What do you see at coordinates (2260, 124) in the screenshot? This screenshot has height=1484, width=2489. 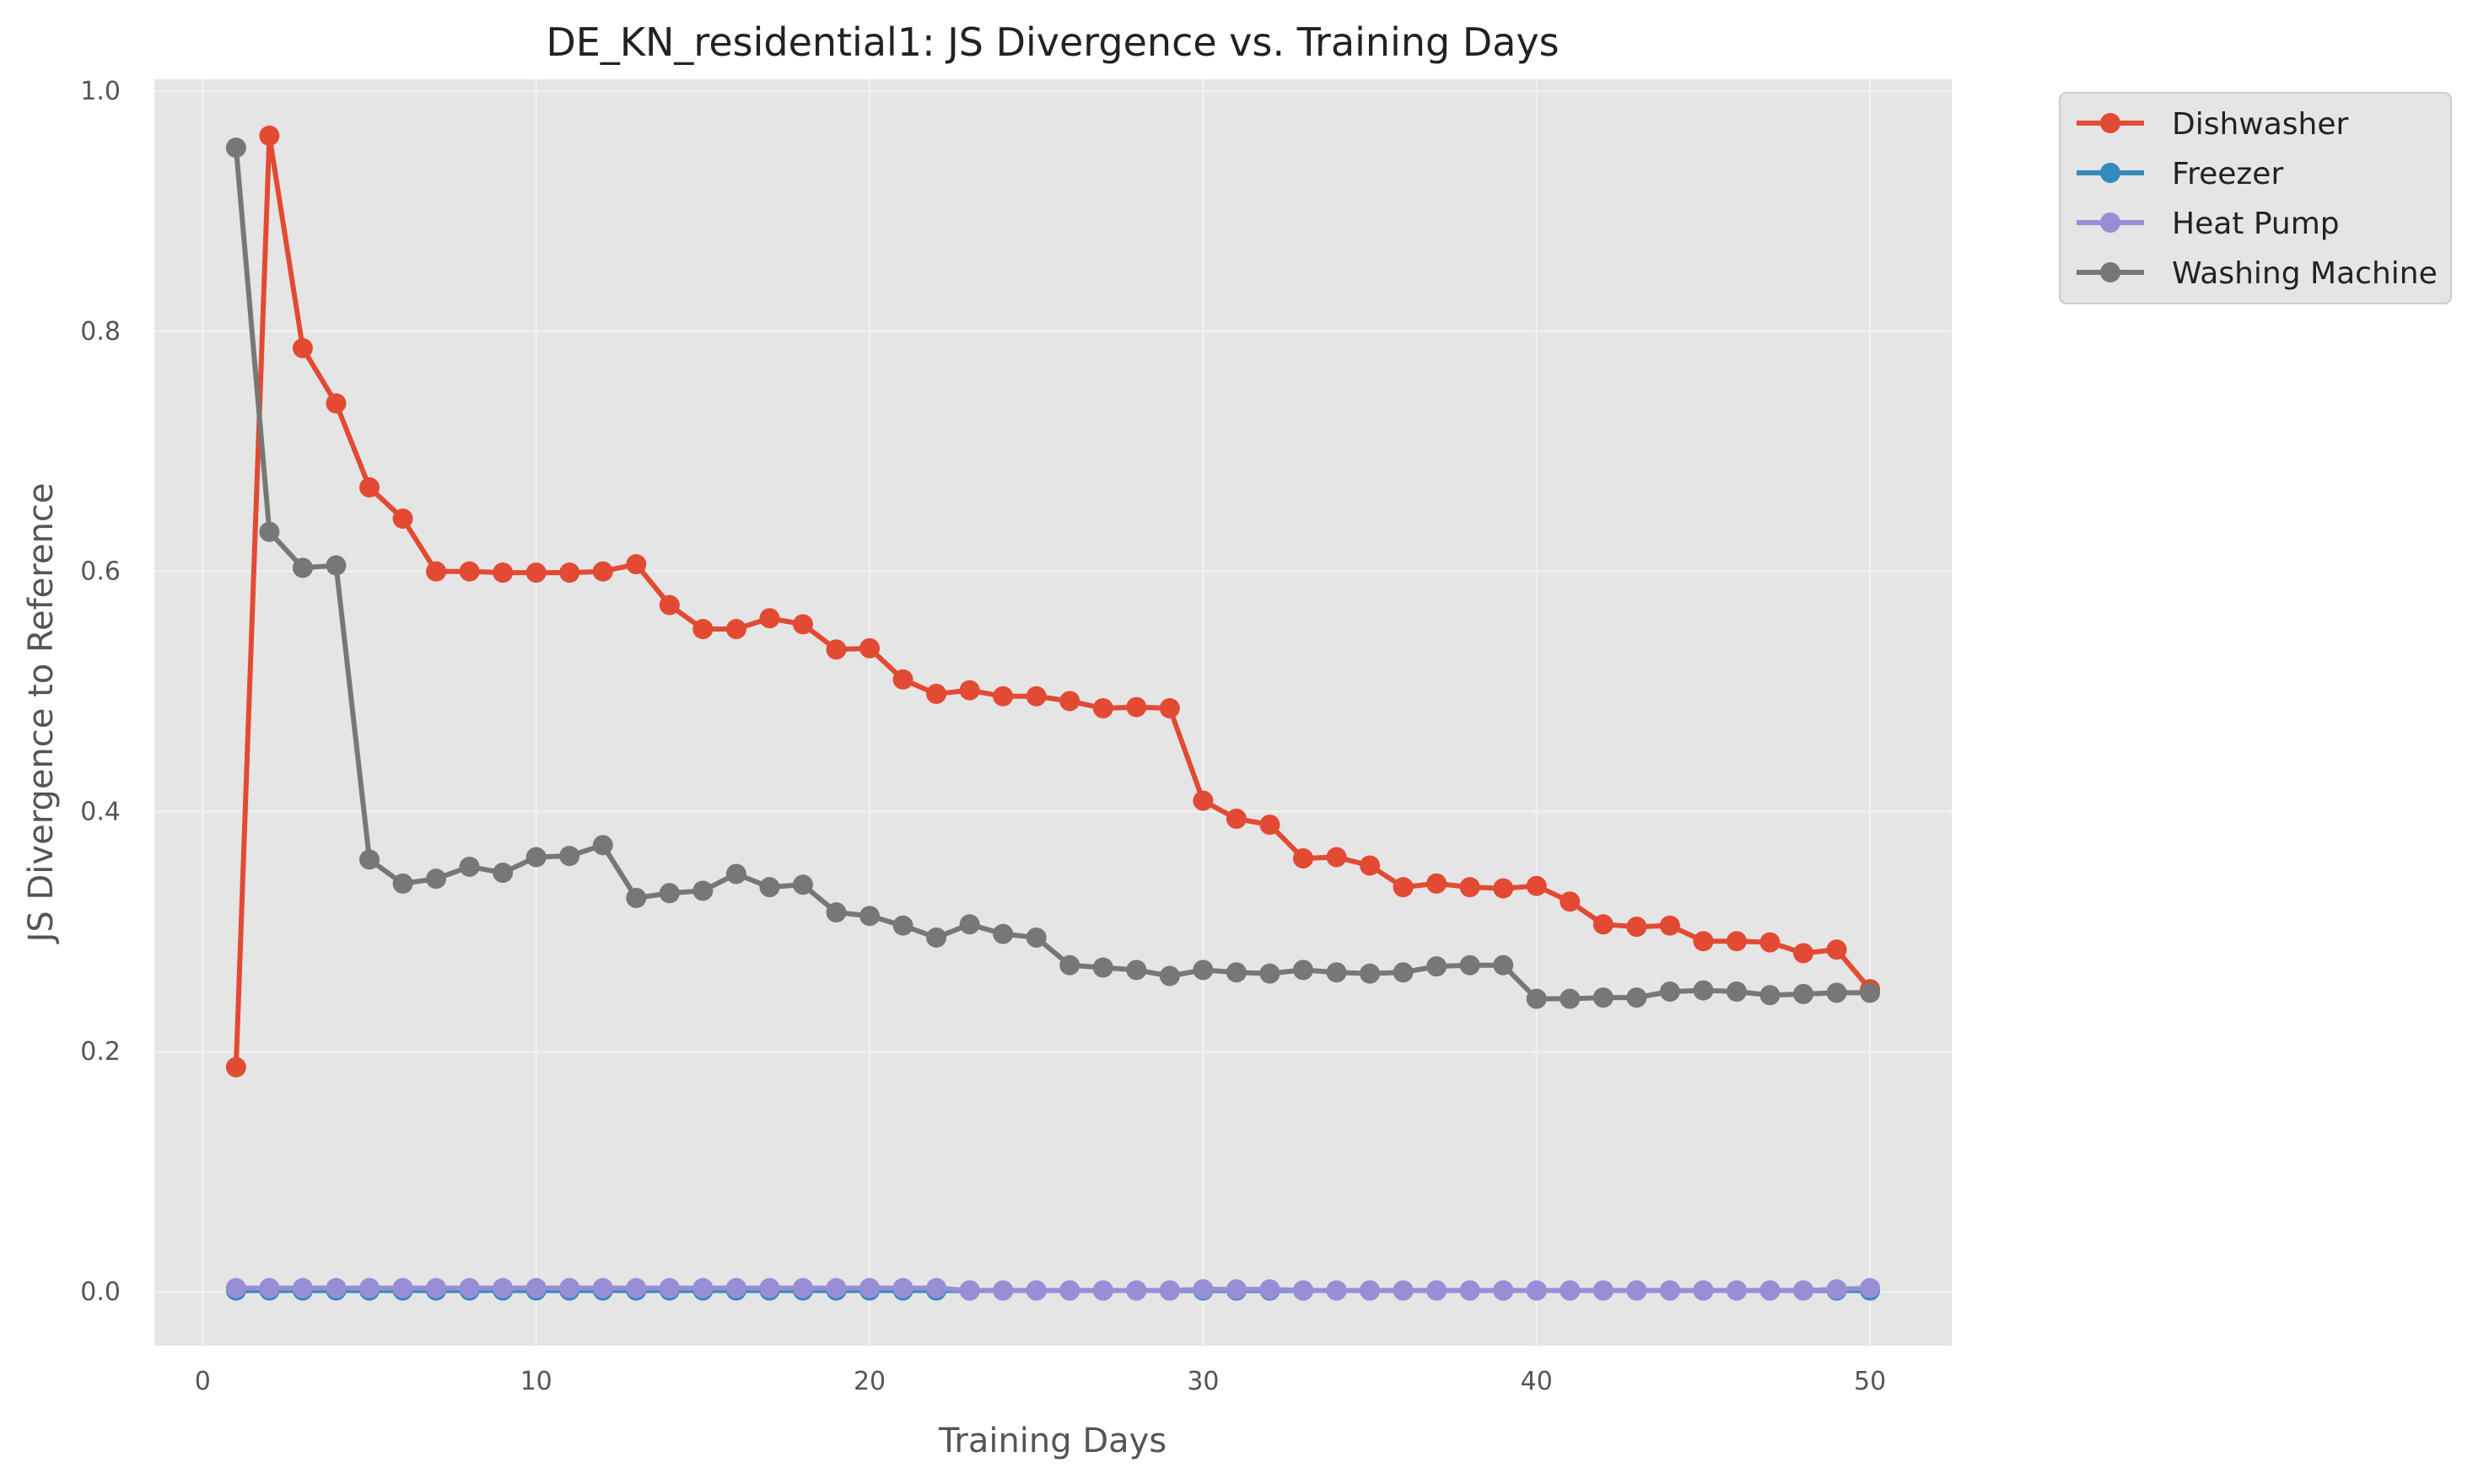 I see `legend-label: Dishwasher` at bounding box center [2260, 124].